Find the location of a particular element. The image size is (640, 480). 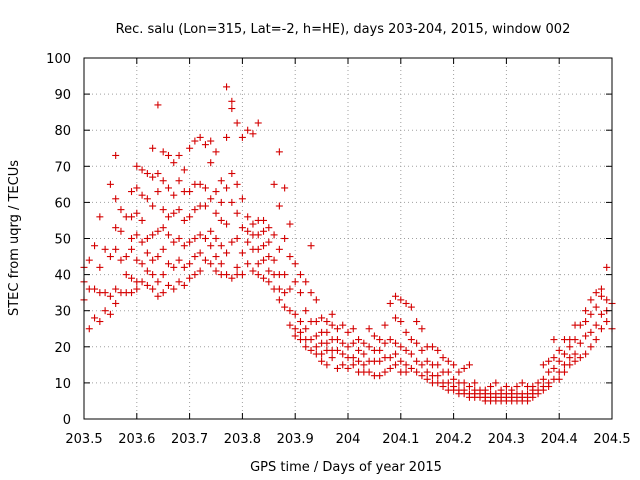

y-tick-label: 0 is located at coordinates (67, 420).